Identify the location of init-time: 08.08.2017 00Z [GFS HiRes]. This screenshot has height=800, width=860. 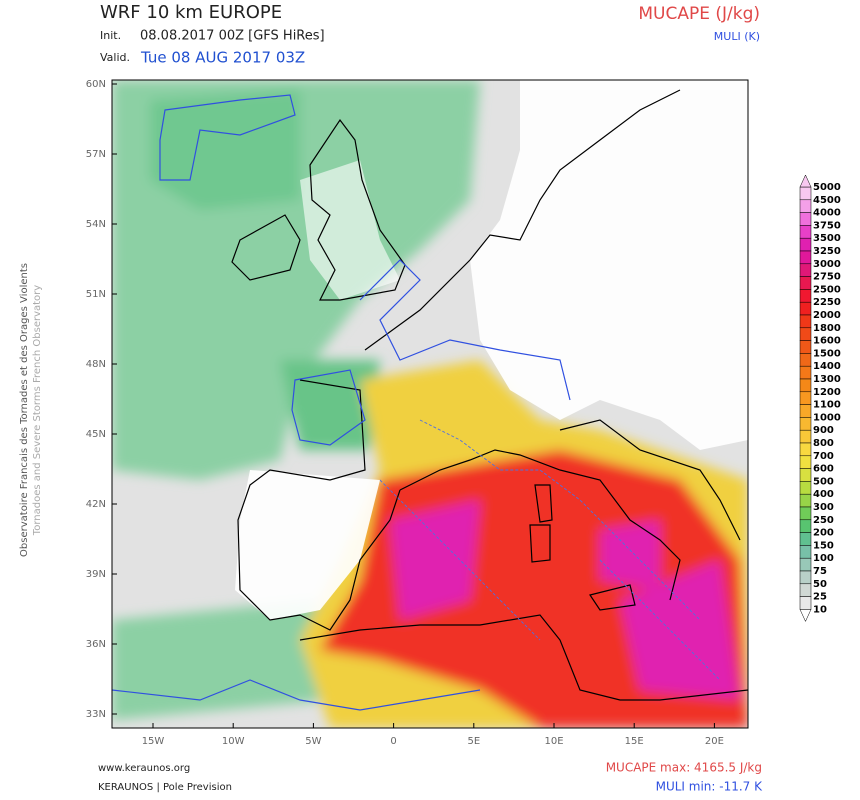
(232, 36).